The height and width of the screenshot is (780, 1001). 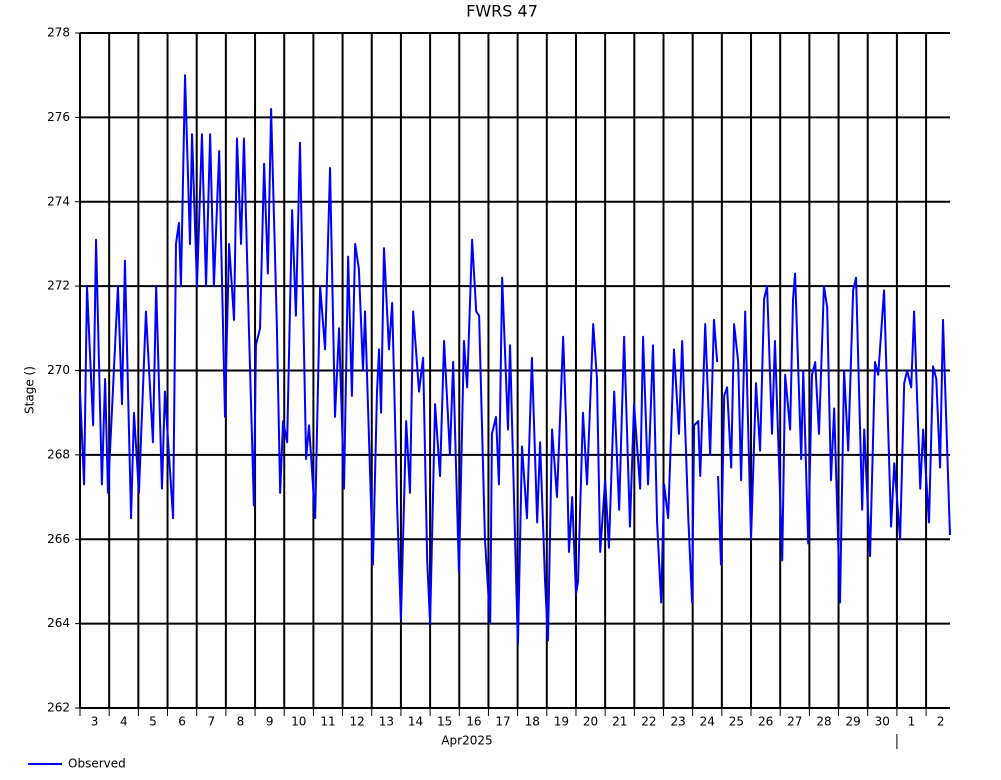 I want to click on chart-title: FWRS 47, so click(x=502, y=11).